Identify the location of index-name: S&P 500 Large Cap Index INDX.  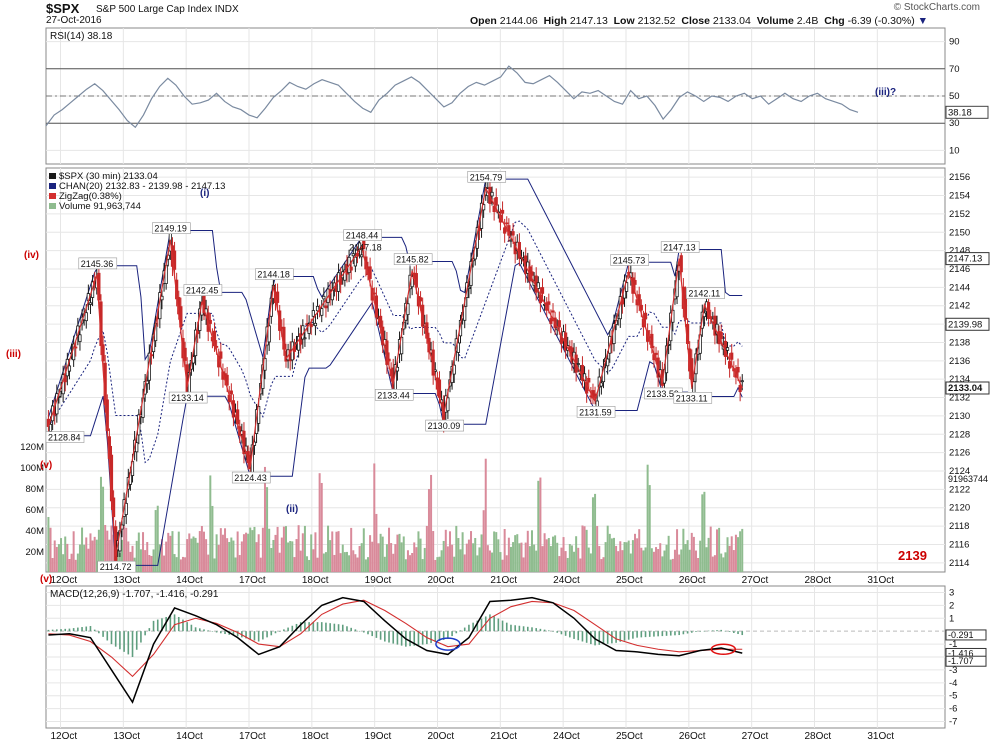
(167, 9).